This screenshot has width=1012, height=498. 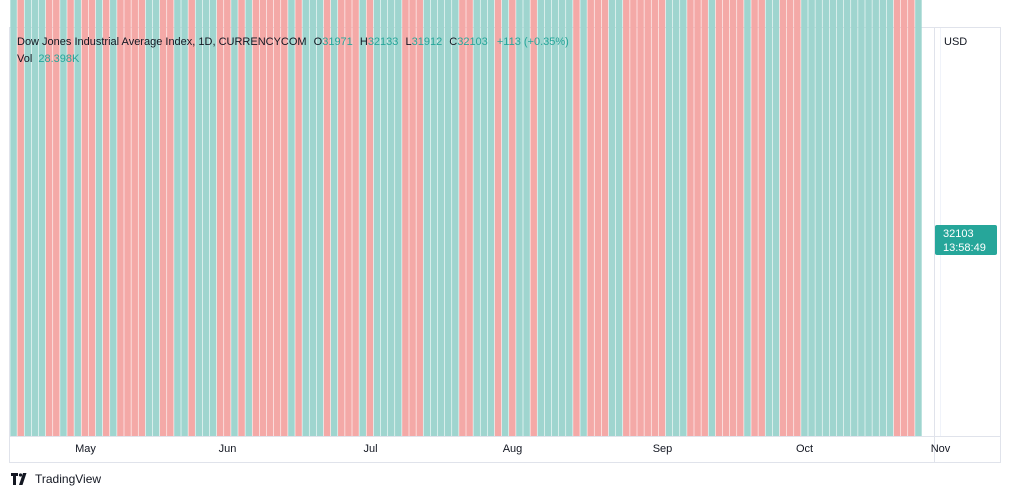 I want to click on low-value: 31912, so click(x=427, y=42).